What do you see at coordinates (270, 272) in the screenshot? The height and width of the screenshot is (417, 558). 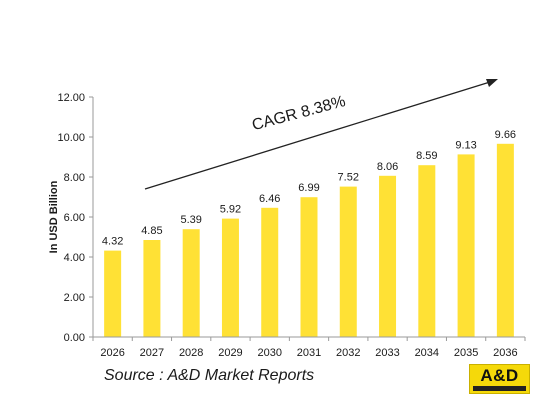 I see `bar-2030` at bounding box center [270, 272].